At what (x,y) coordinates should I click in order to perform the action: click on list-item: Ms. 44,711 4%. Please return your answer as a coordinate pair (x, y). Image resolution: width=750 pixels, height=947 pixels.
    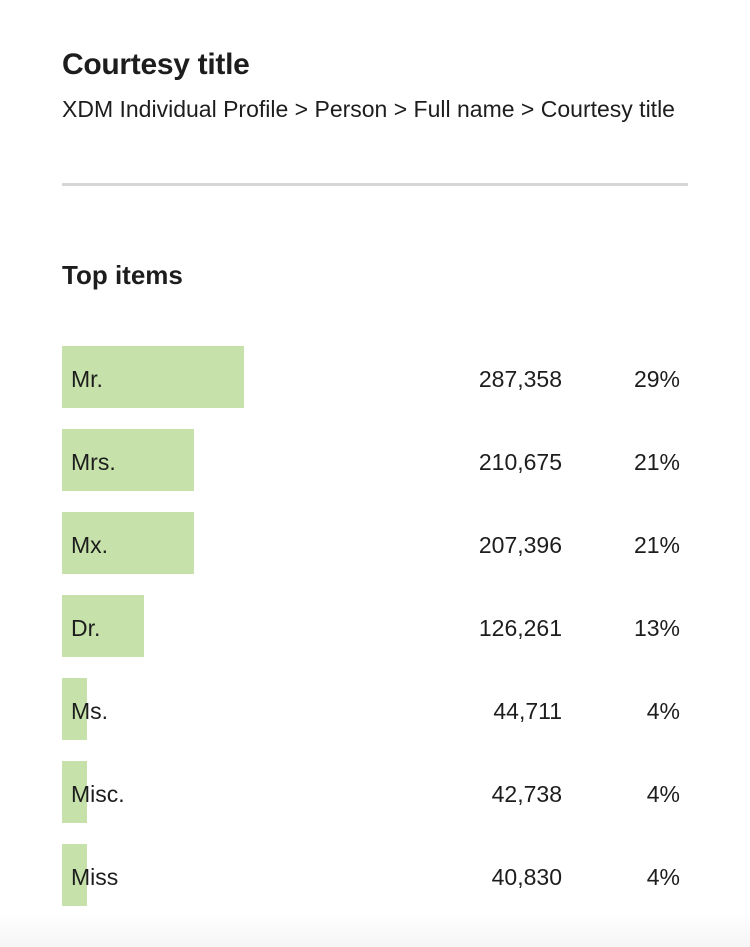
    Looking at the image, I should click on (375, 709).